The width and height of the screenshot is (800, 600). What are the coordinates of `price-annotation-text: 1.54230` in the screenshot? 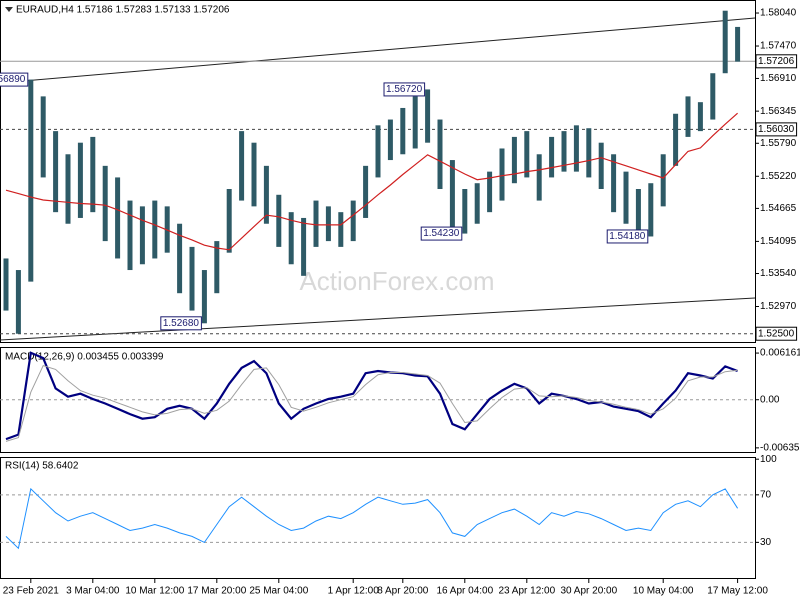 It's located at (441, 233).